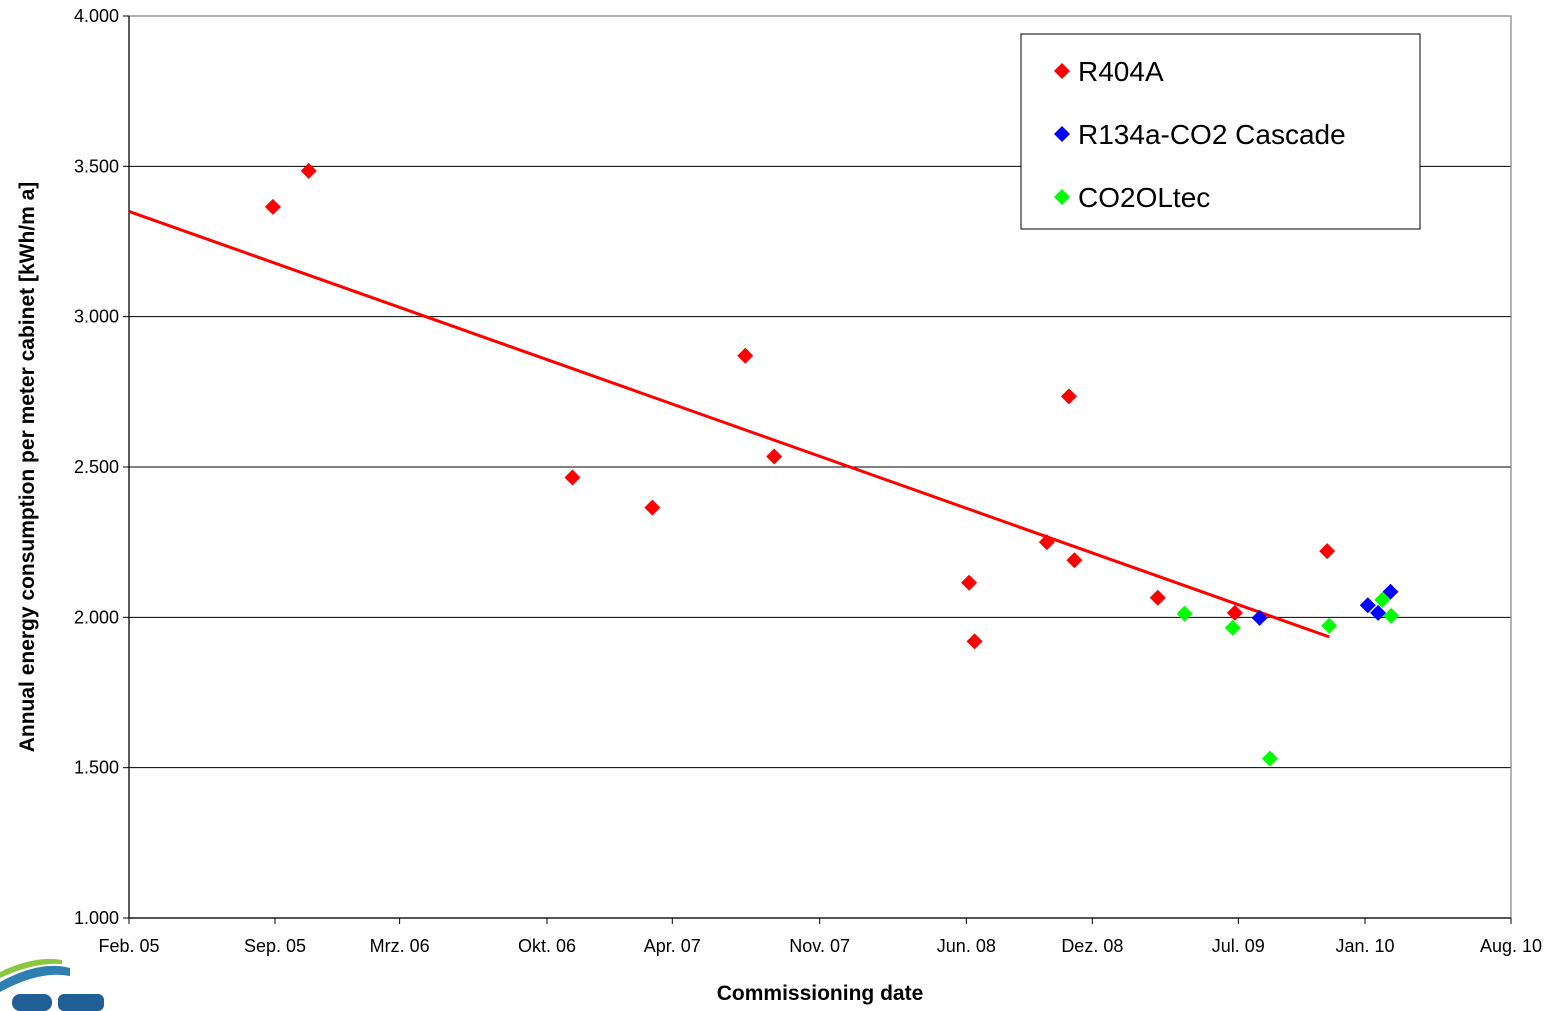  What do you see at coordinates (128, 946) in the screenshot?
I see `x-tick-label: Feb. 05` at bounding box center [128, 946].